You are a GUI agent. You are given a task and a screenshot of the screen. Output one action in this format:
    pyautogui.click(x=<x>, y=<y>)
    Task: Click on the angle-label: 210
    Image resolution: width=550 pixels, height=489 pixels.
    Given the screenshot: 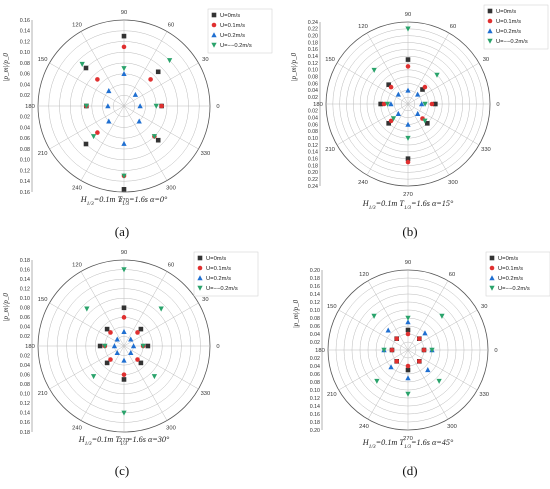 What is the action you would take?
    pyautogui.click(x=330, y=150)
    